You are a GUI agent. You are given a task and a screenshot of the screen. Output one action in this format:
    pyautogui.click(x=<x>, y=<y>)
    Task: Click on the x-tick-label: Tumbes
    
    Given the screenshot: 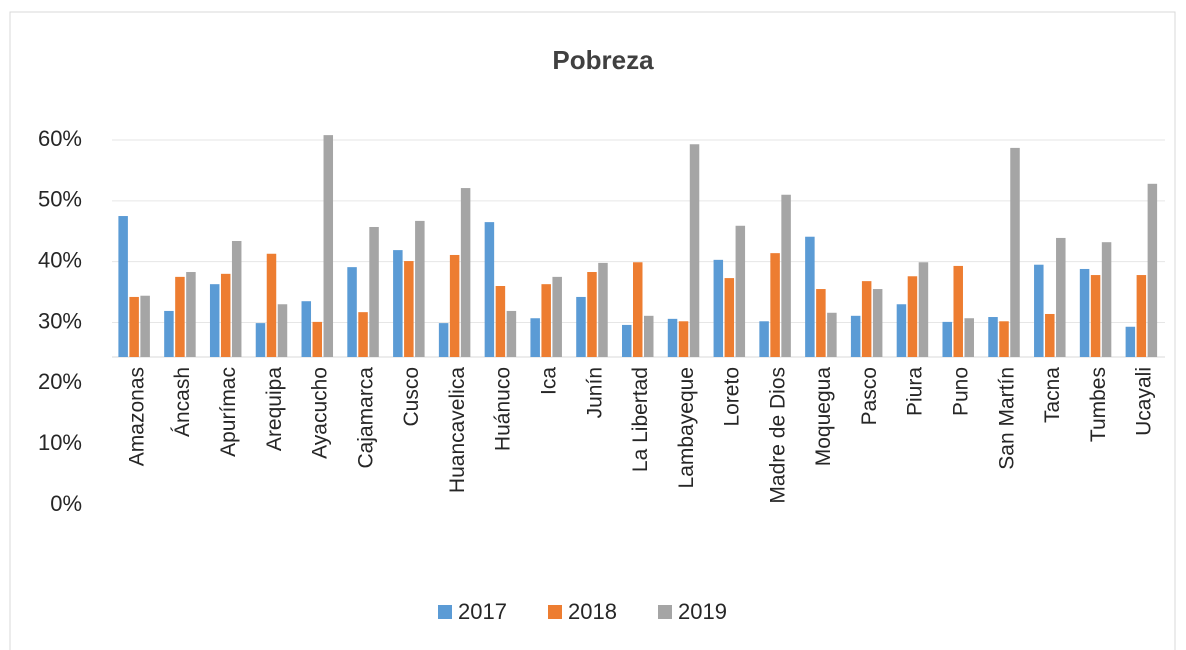 What is the action you would take?
    pyautogui.click(x=1098, y=404)
    